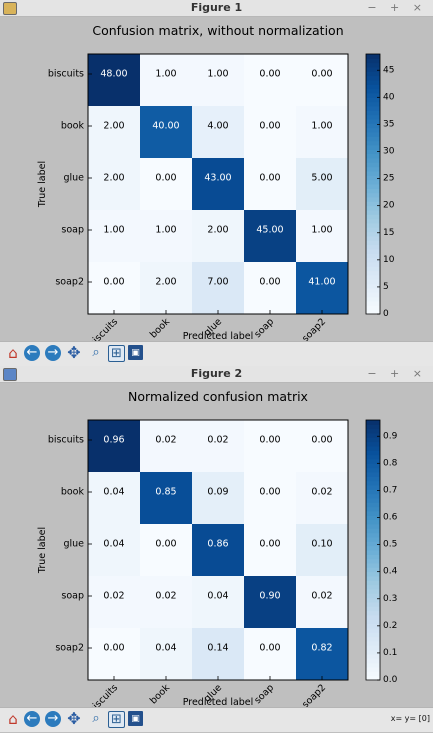 Image resolution: width=433 pixels, height=733 pixels. Describe the element at coordinates (217, 126) in the screenshot. I see `cell-value-label: 4.00` at that location.